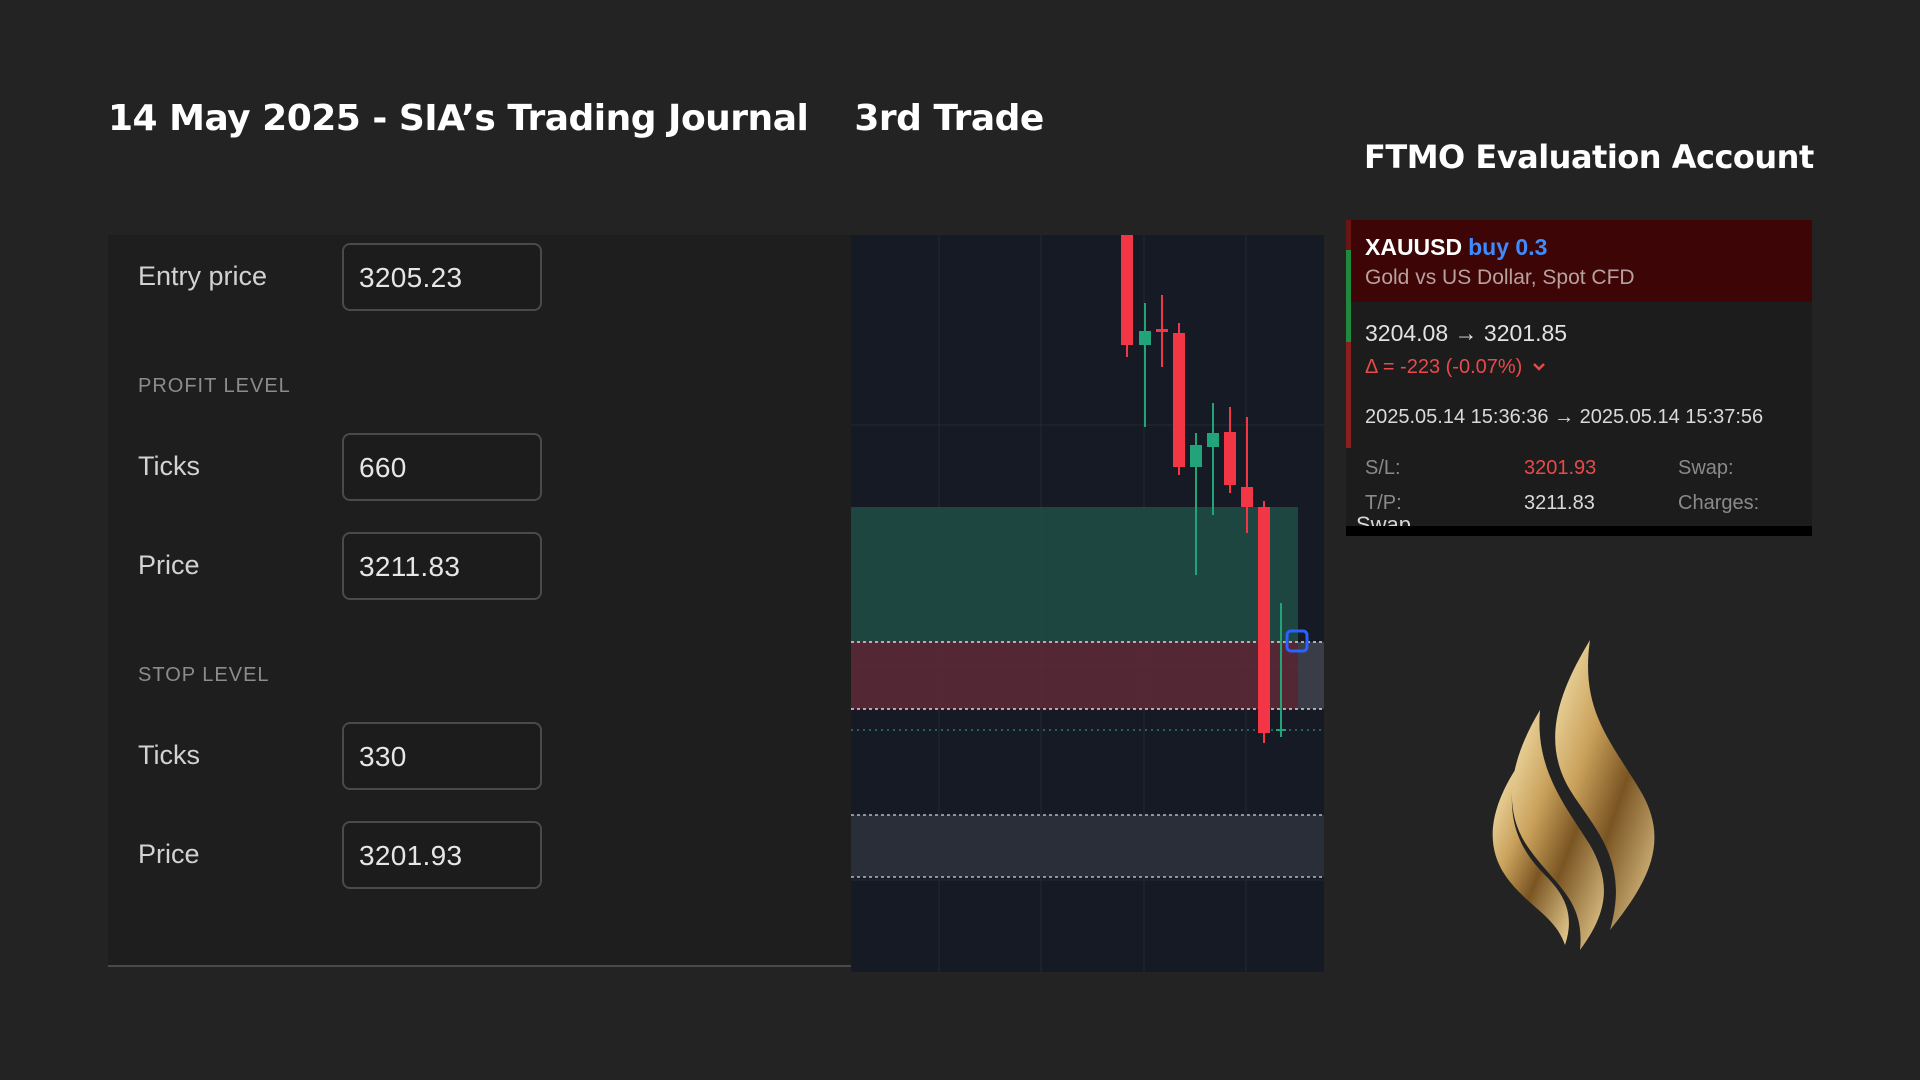  What do you see at coordinates (442, 467) in the screenshot?
I see `profit-ticks-input: 660` at bounding box center [442, 467].